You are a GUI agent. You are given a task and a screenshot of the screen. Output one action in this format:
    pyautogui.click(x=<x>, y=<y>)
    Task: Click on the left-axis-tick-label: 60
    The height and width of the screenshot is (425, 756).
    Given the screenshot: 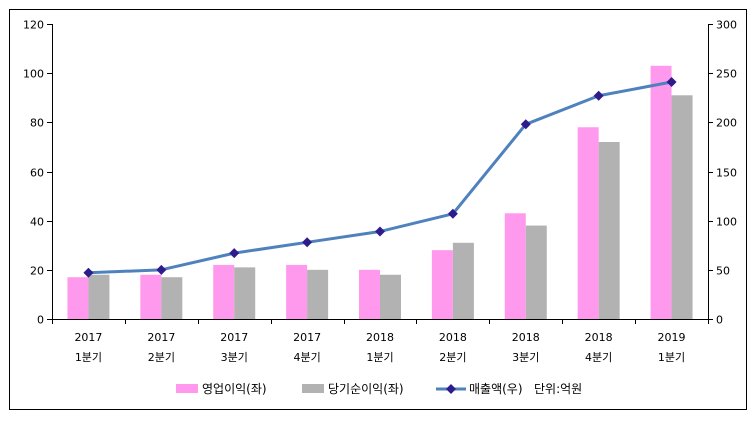 What is the action you would take?
    pyautogui.click(x=37, y=173)
    